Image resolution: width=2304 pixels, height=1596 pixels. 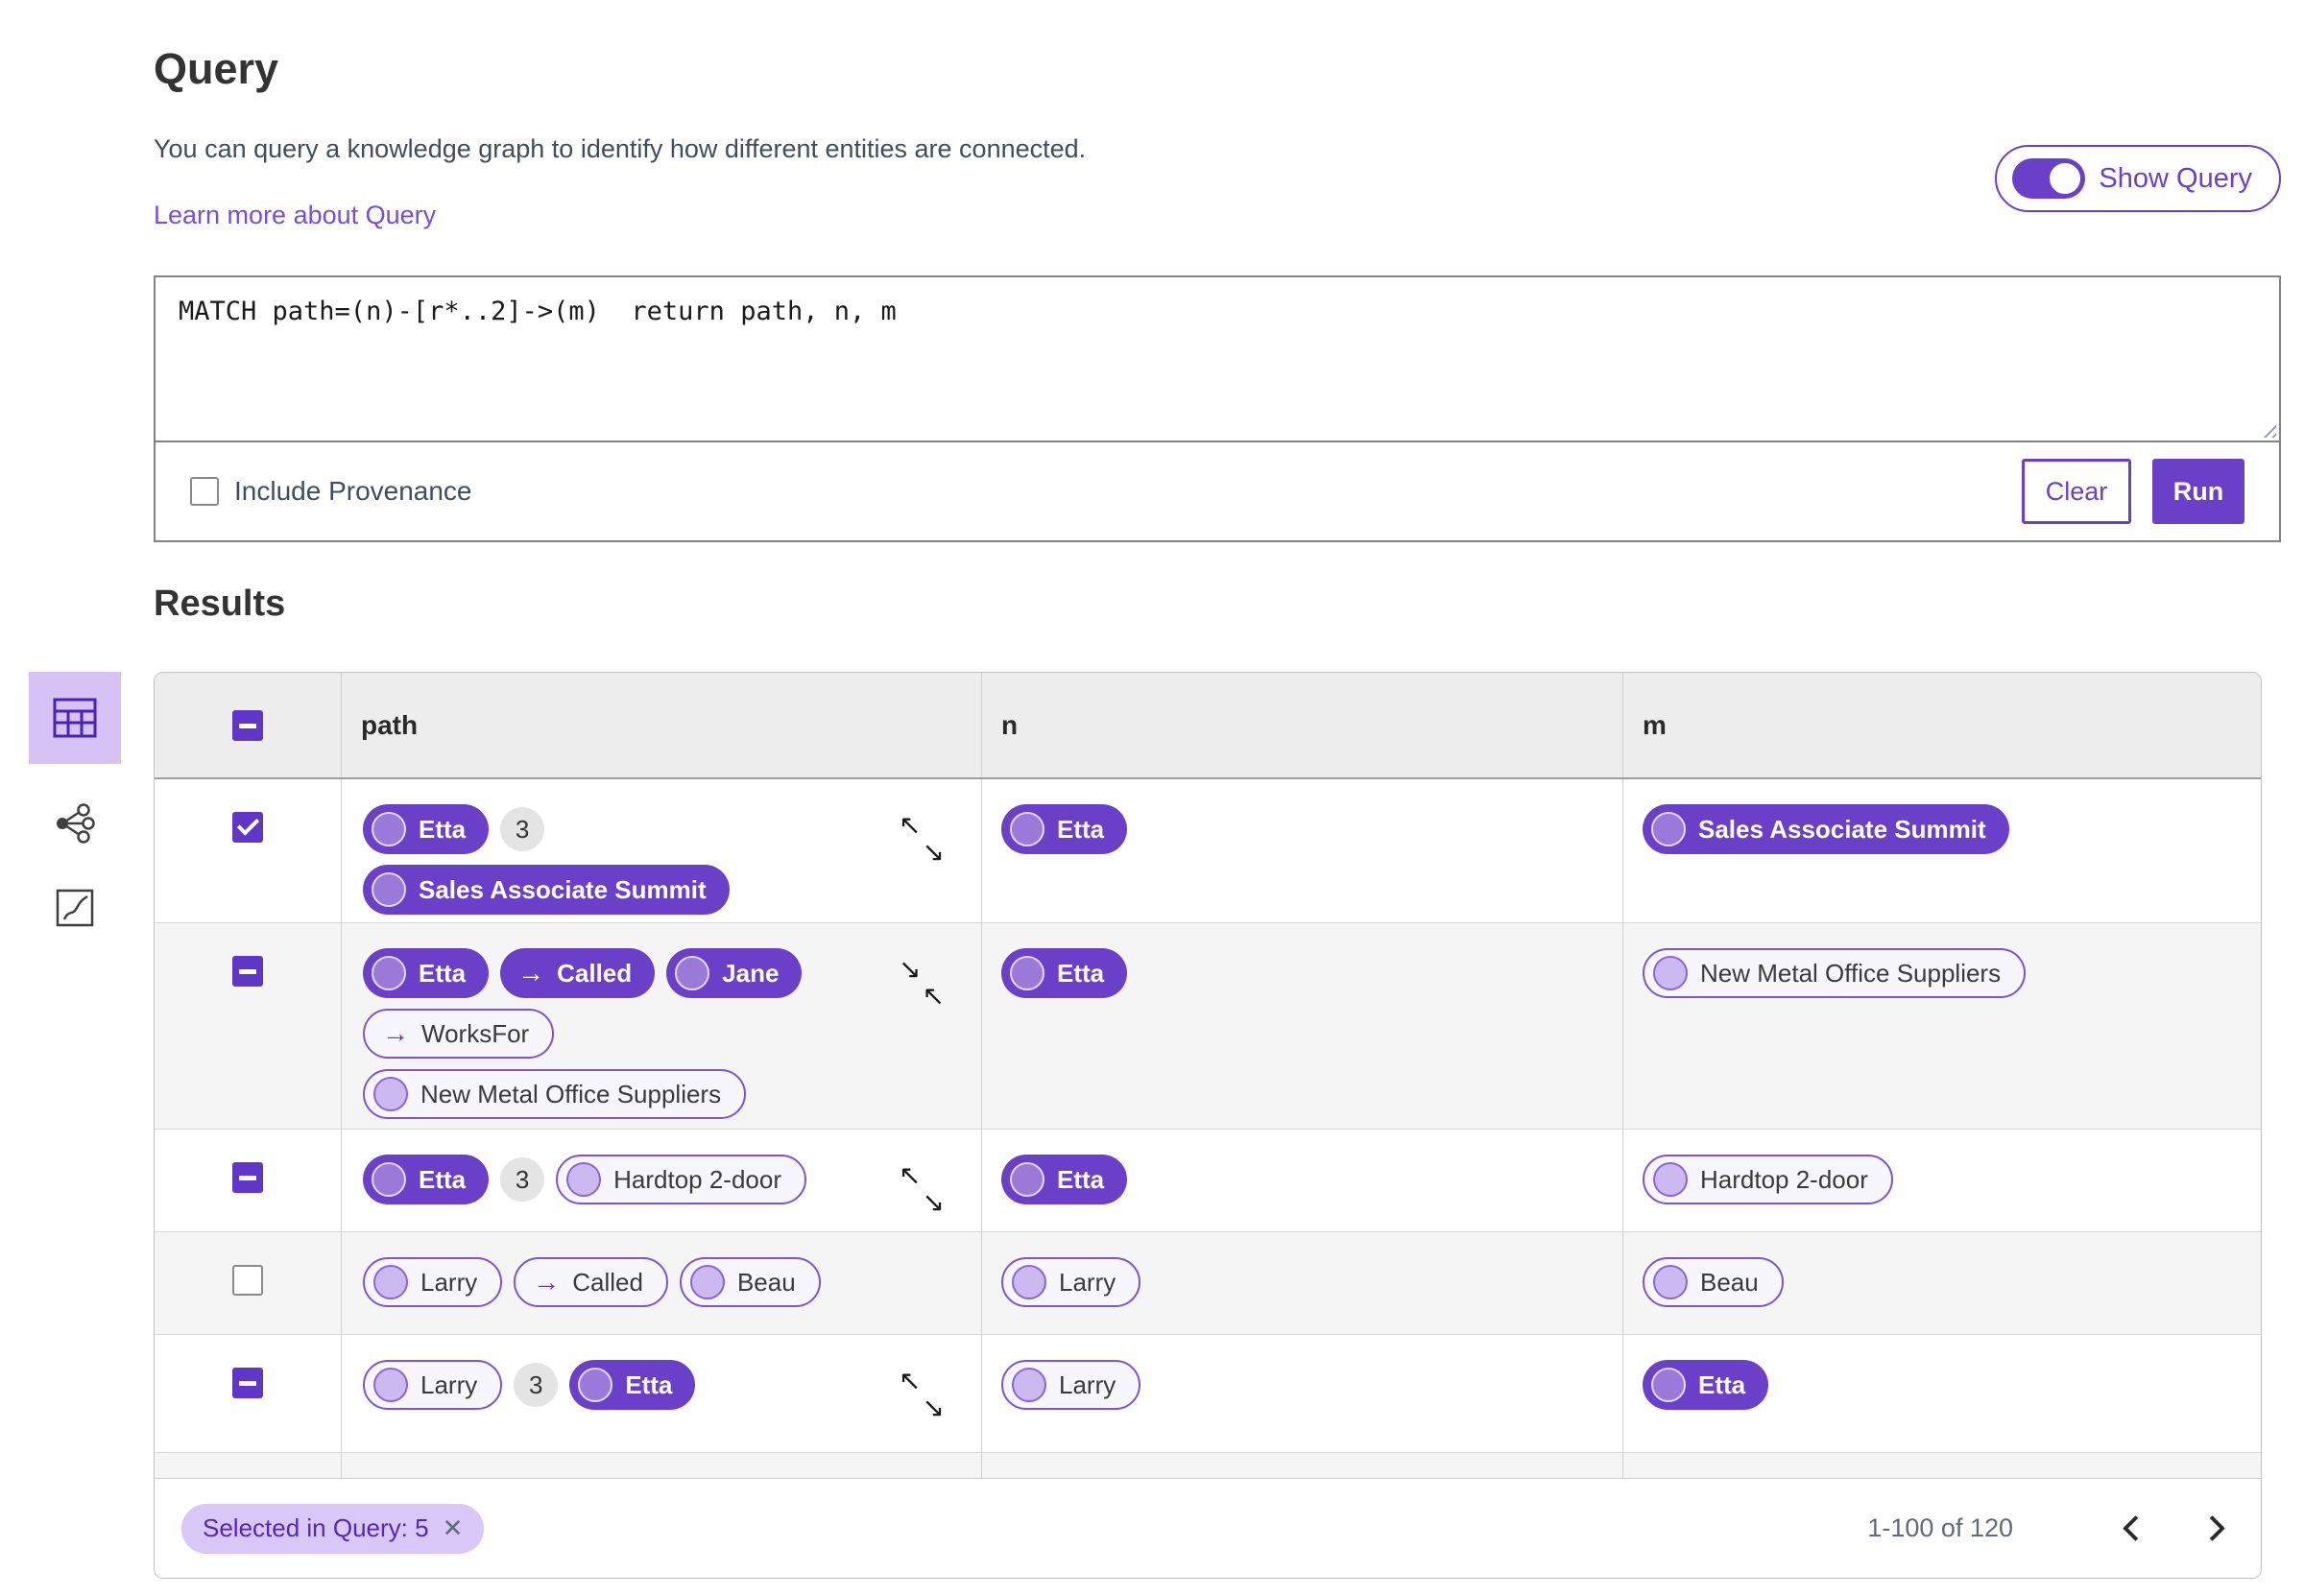 I want to click on graph-view-button, so click(x=75, y=823).